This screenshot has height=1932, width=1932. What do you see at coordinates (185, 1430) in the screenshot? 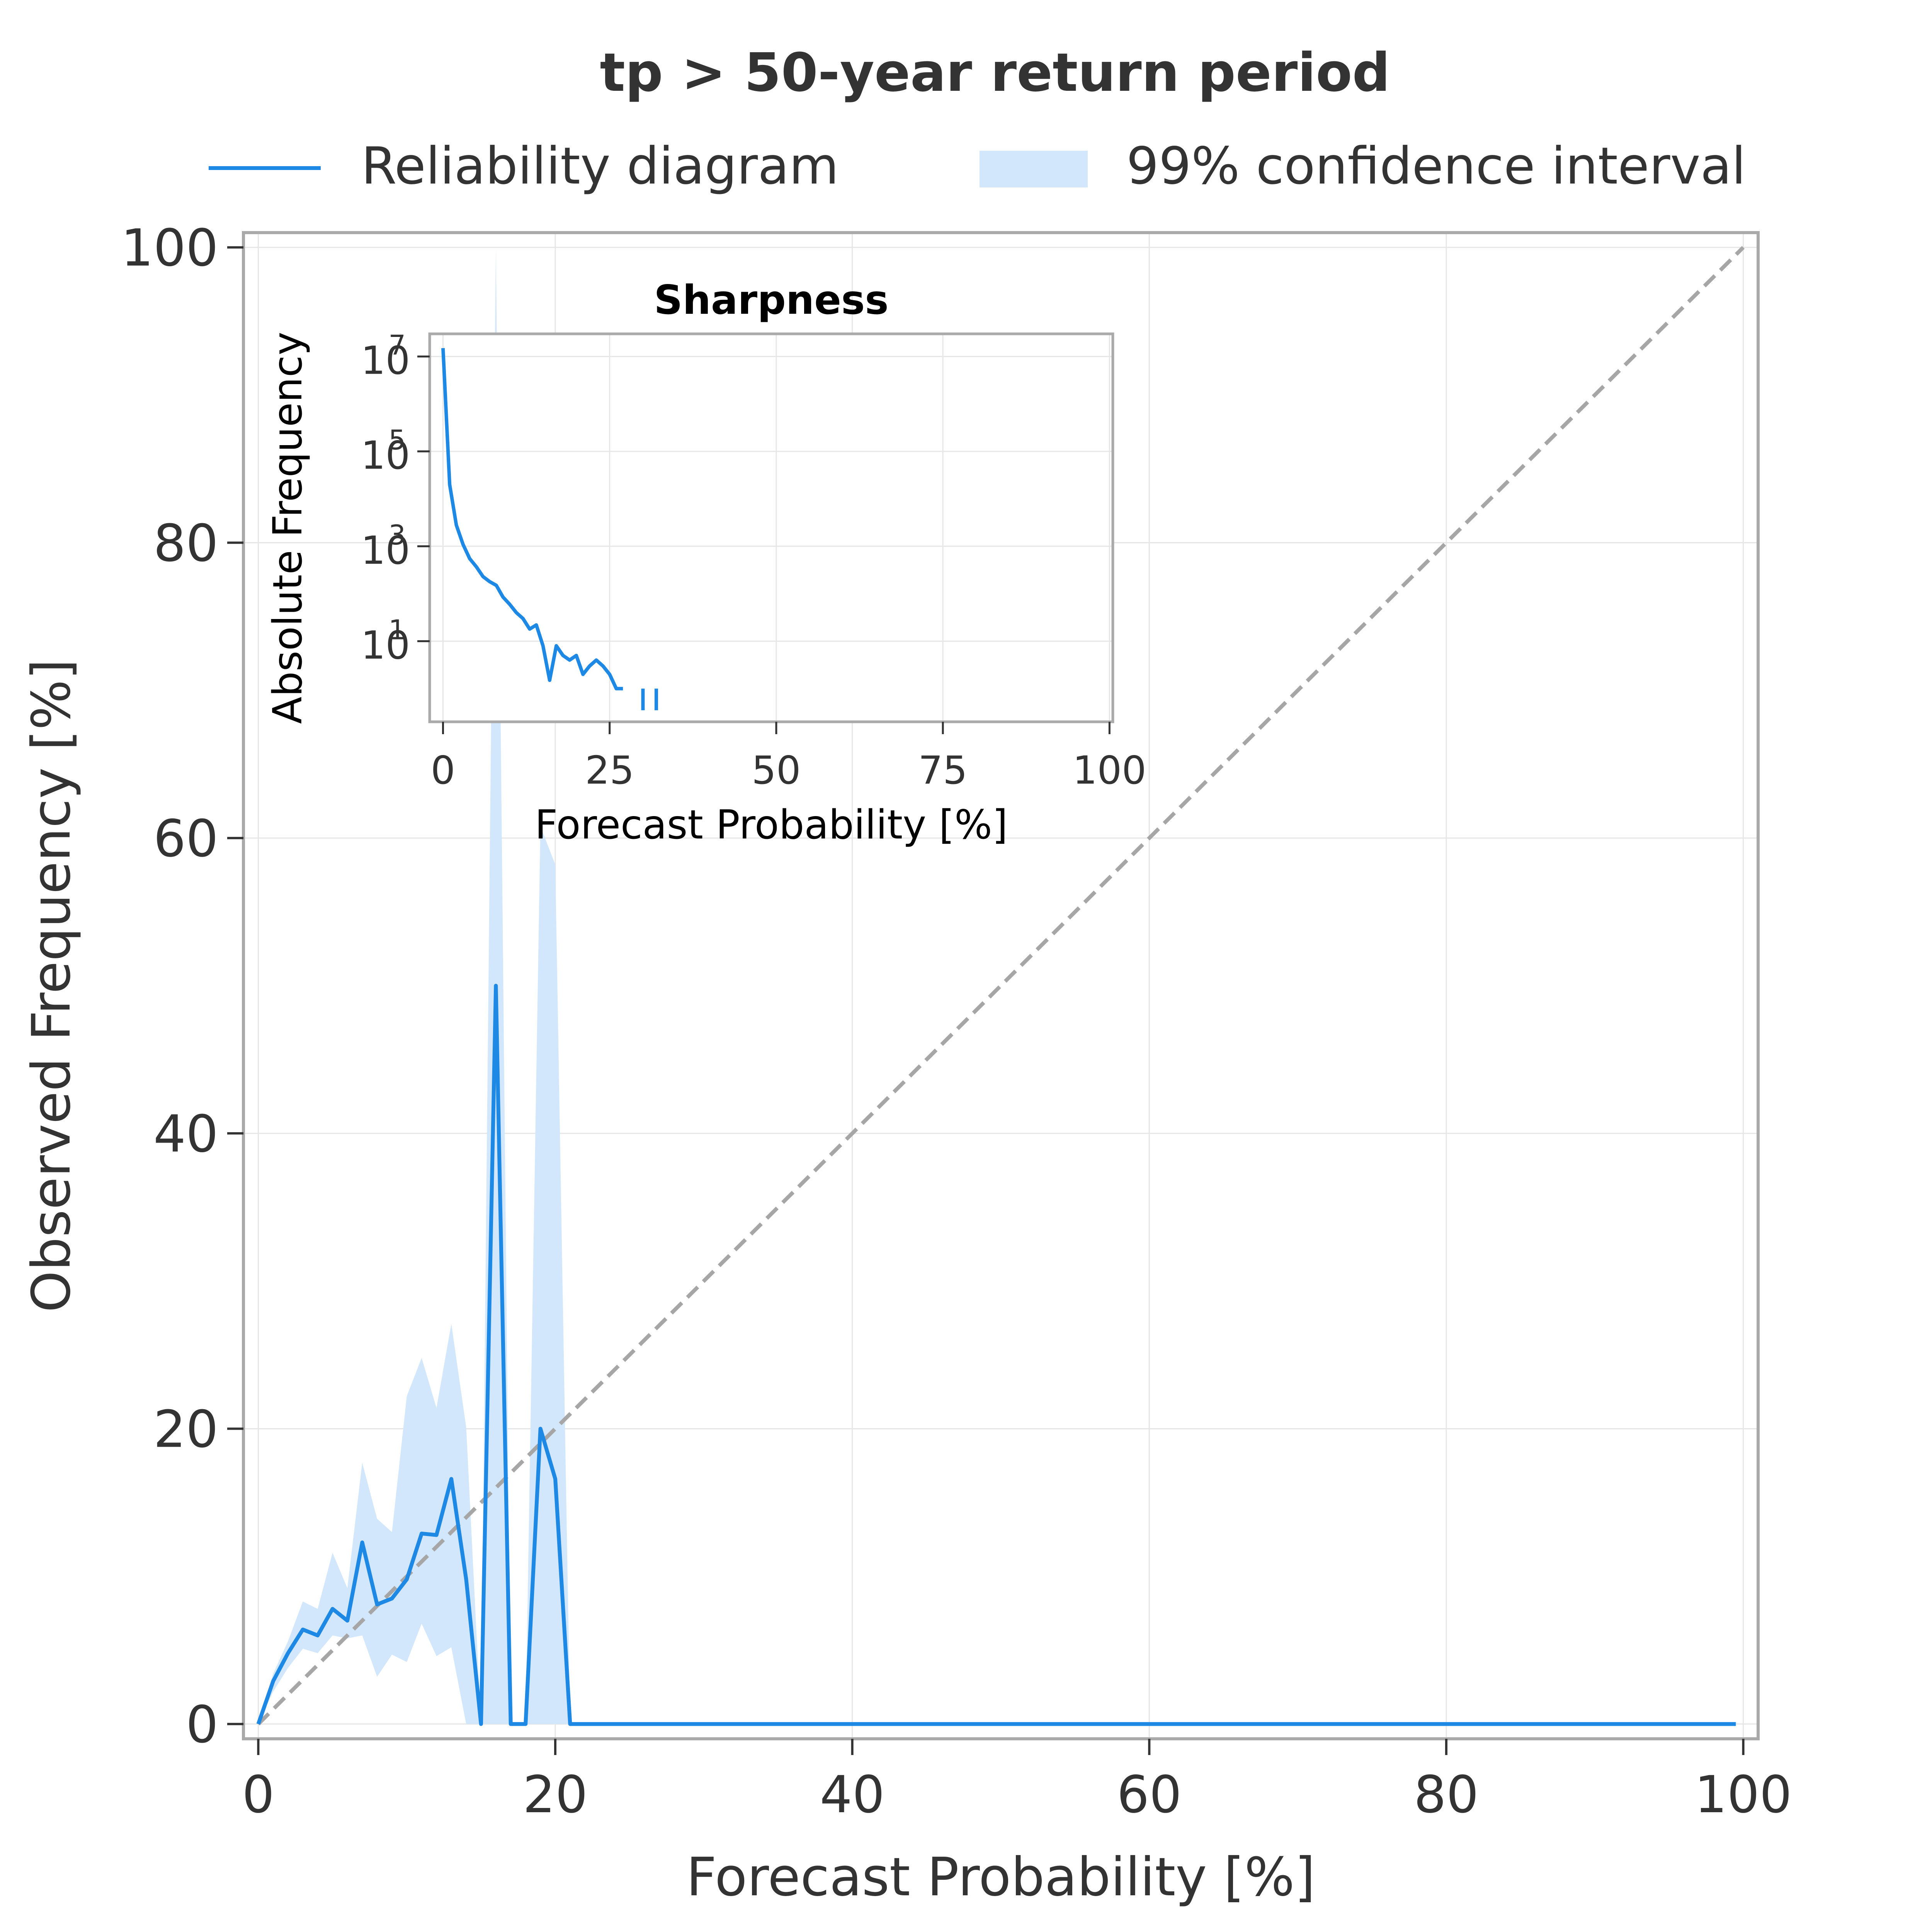
I see `y-tick-label: 20` at bounding box center [185, 1430].